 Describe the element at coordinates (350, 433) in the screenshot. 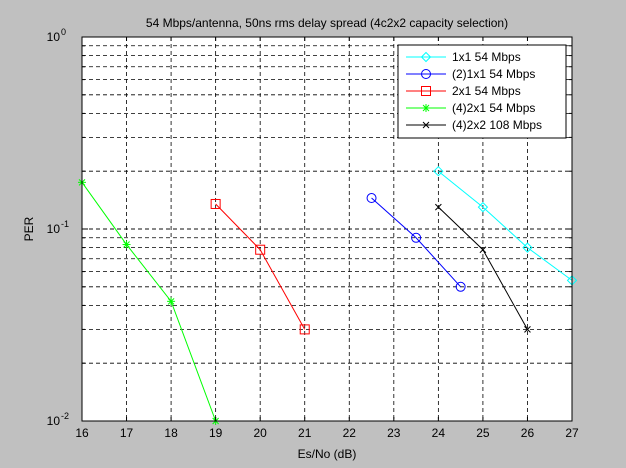

I see `x-tick-label: 22` at that location.